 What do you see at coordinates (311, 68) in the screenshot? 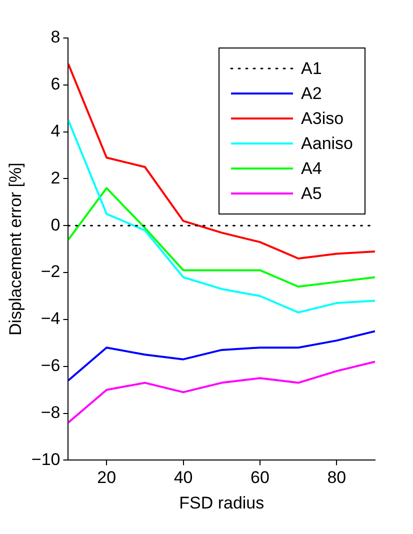
I see `legend-label: A1` at bounding box center [311, 68].